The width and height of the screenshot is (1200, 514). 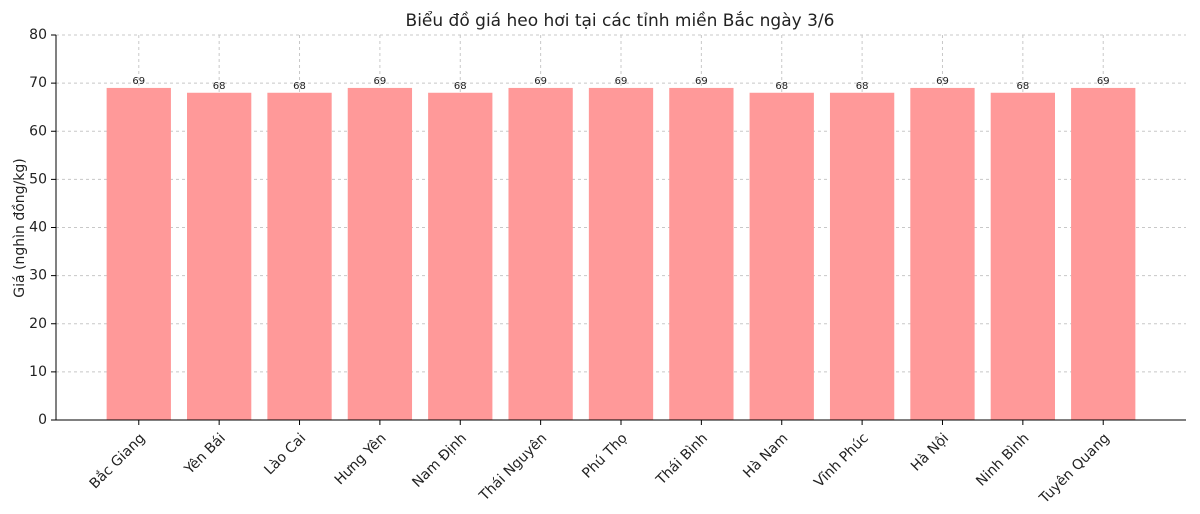 What do you see at coordinates (117, 461) in the screenshot?
I see `x-tick-label: Bắc Giang` at bounding box center [117, 461].